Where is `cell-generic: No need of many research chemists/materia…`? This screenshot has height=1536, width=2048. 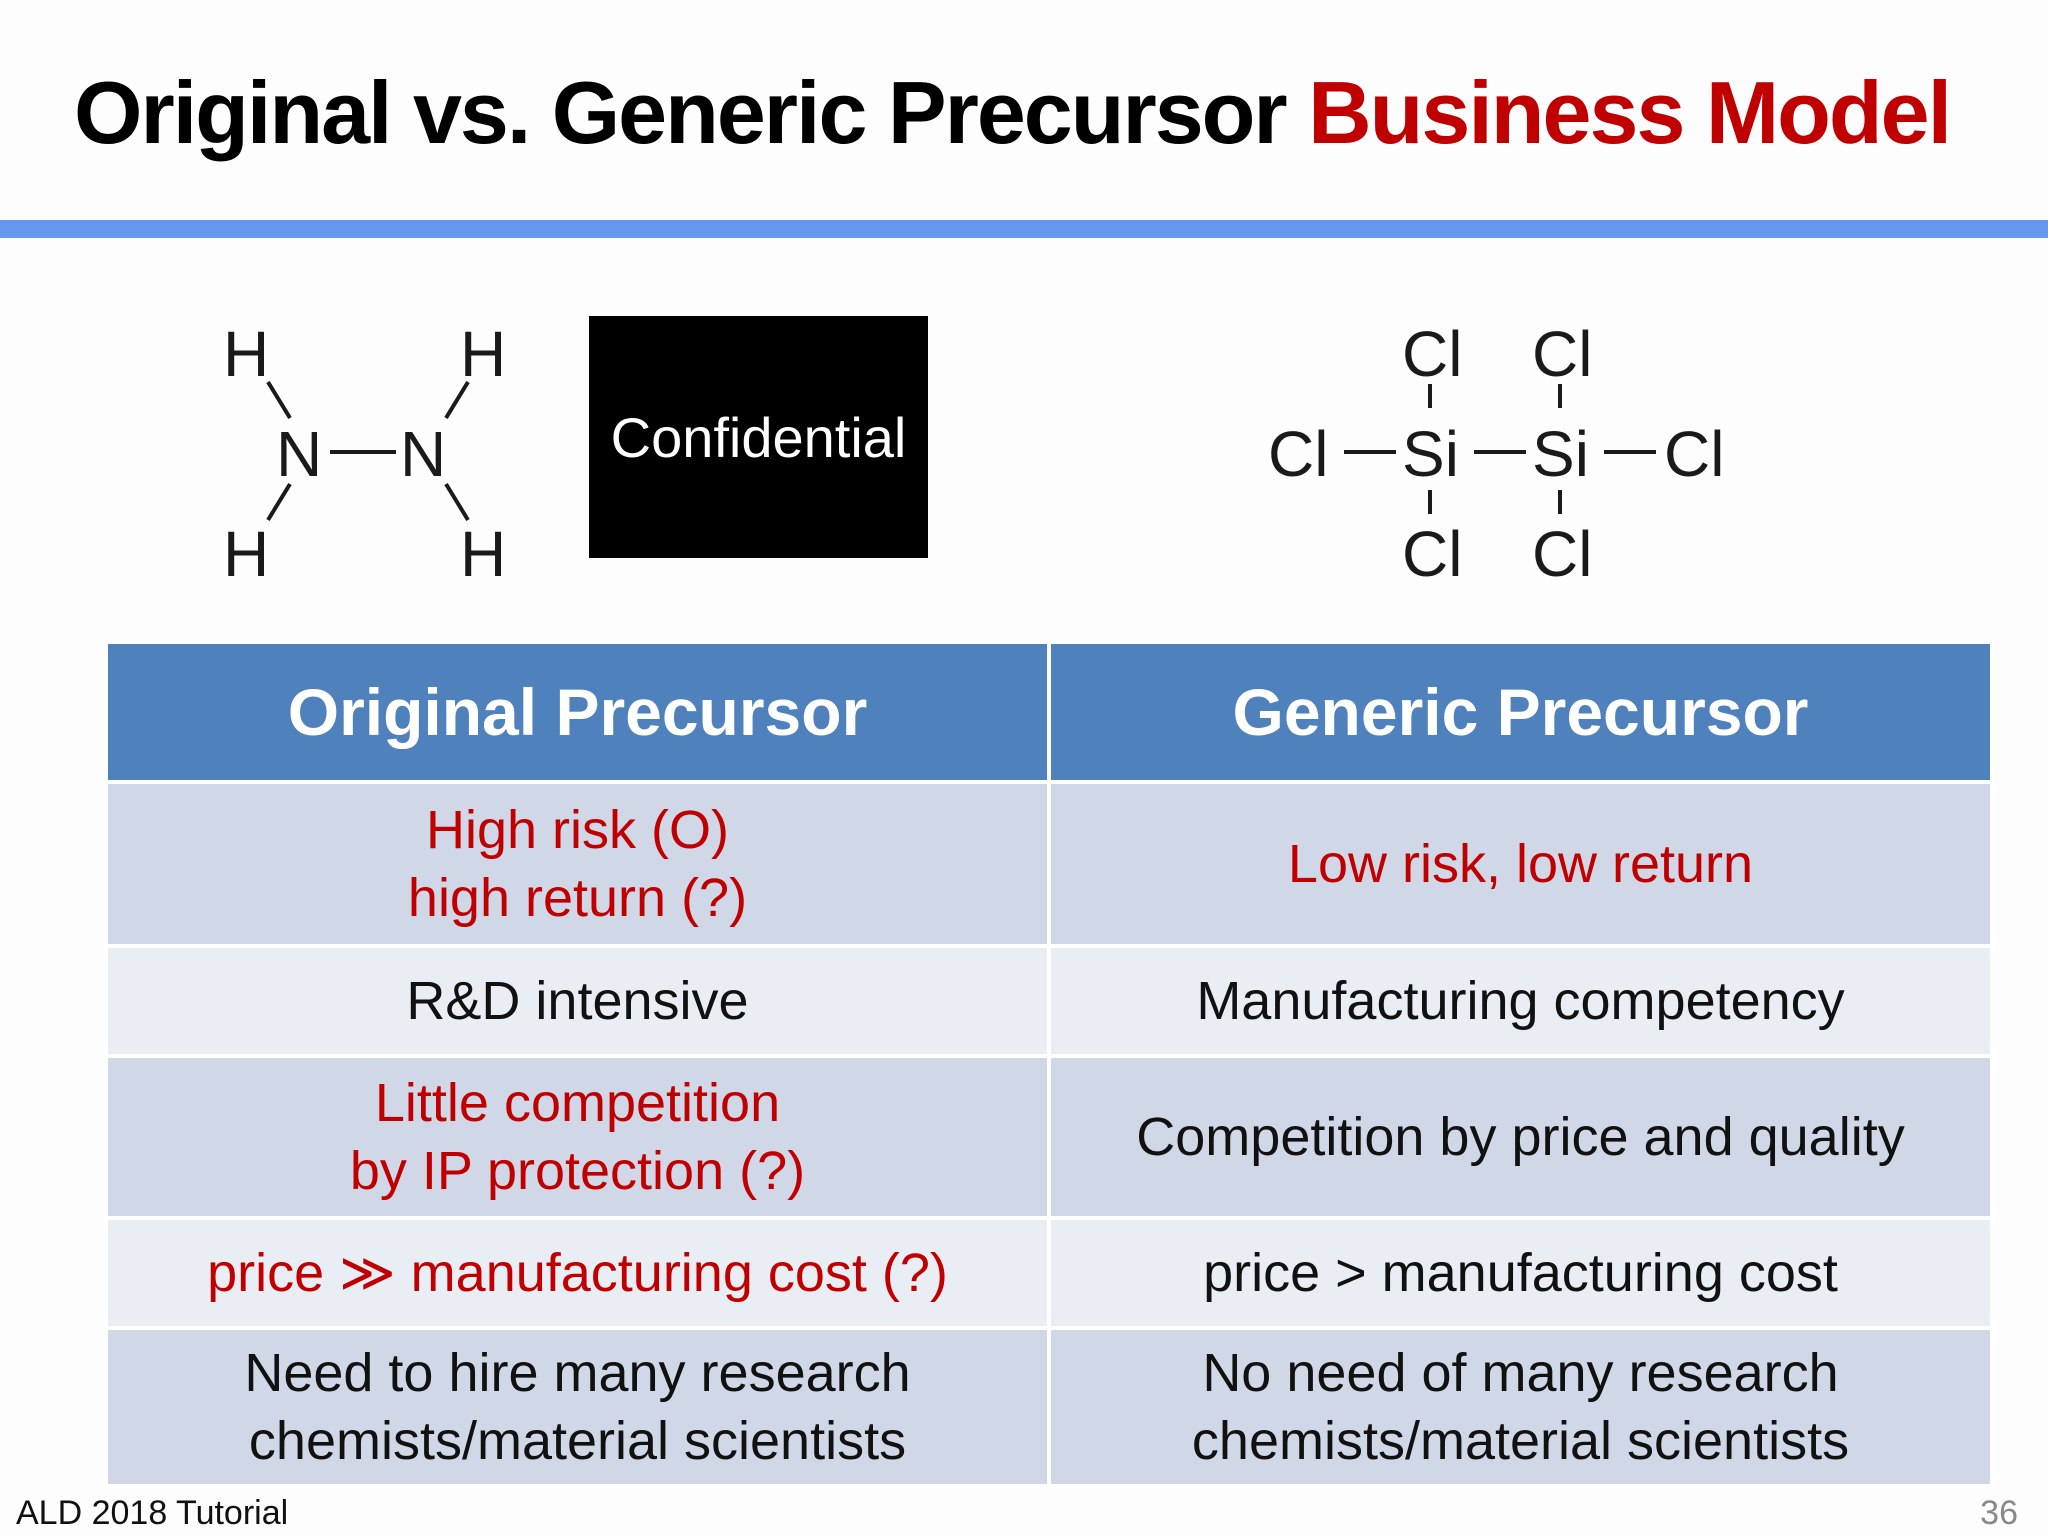
cell-generic: No need of many research chemists/materia… is located at coordinates (1520, 1407).